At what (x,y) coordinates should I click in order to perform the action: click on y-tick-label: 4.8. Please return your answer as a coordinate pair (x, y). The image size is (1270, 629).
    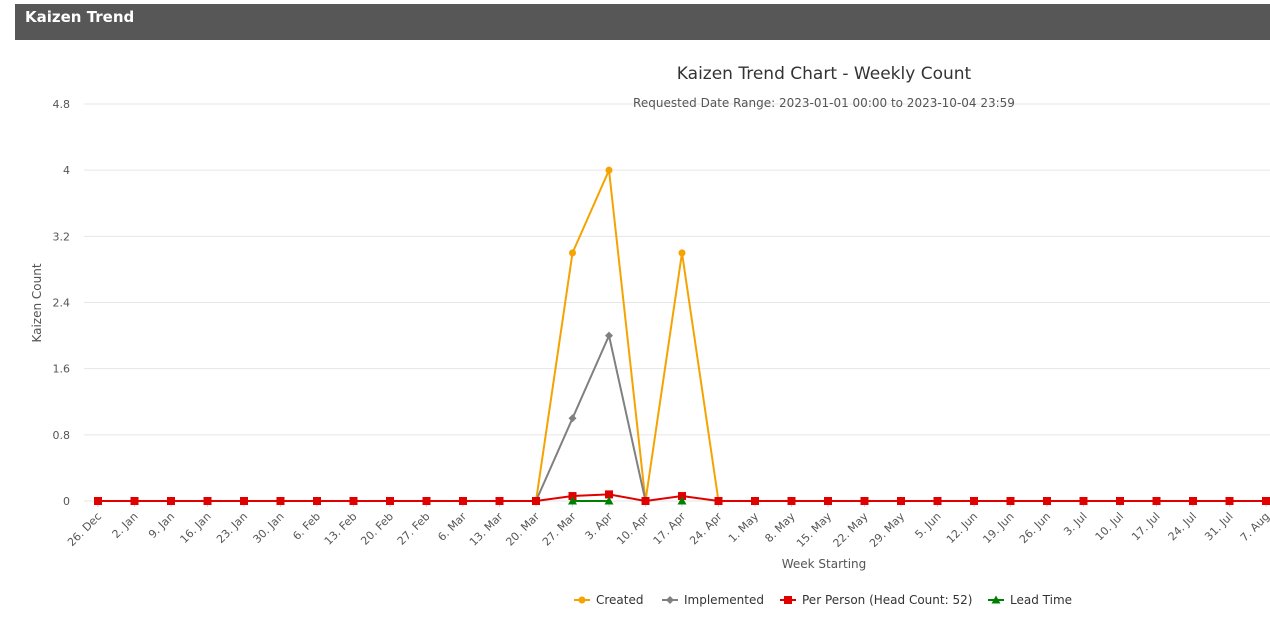
    Looking at the image, I should click on (62, 104).